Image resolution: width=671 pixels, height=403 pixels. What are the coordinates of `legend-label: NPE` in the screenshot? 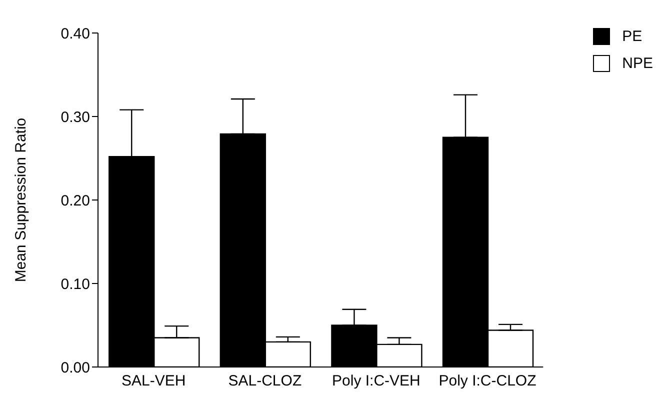 It's located at (637, 63).